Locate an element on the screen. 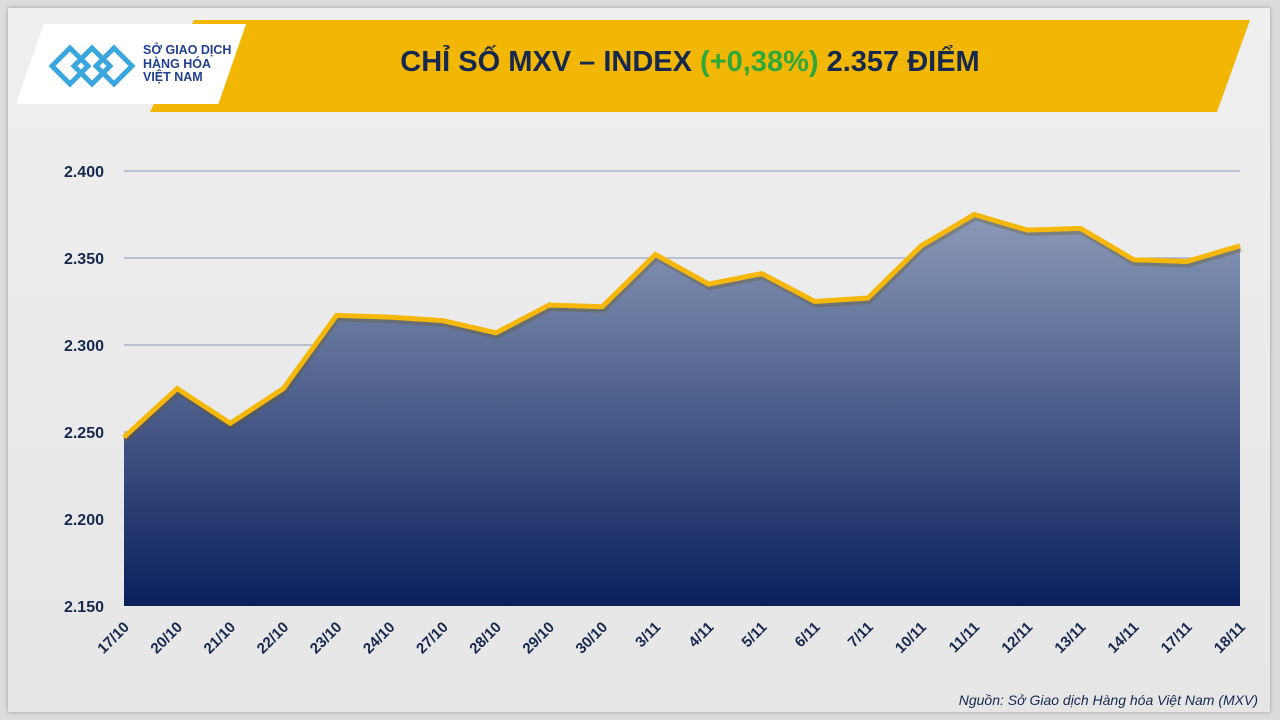 This screenshot has width=1280, height=720. x-tick-label: 14/11 is located at coordinates (1124, 638).